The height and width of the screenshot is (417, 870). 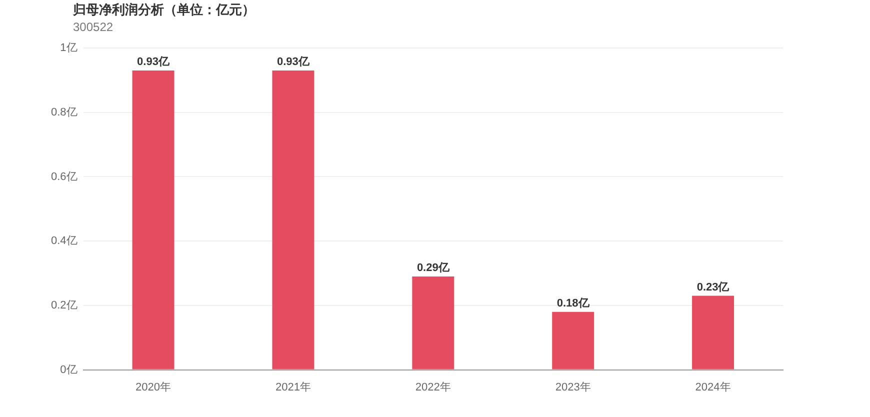 What do you see at coordinates (93, 27) in the screenshot?
I see `chart-subtitle: 300522` at bounding box center [93, 27].